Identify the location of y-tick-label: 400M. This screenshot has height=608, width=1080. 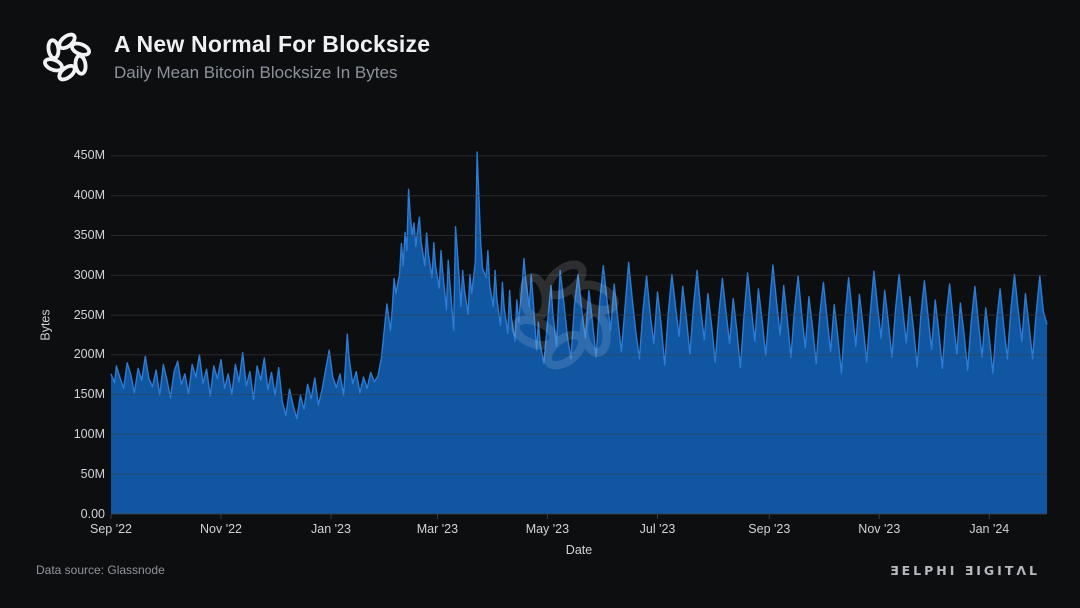
(89, 195).